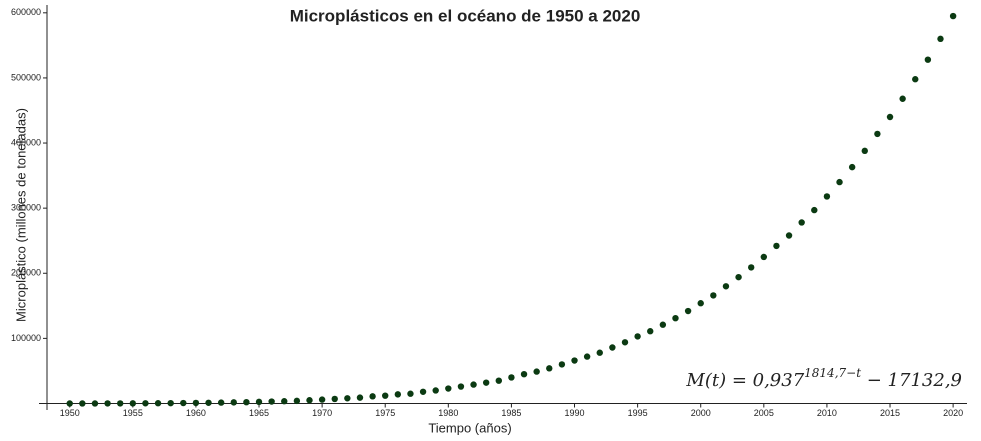 Image resolution: width=981 pixels, height=441 pixels. Describe the element at coordinates (511, 413) in the screenshot. I see `x-tick-label: 1985` at that location.